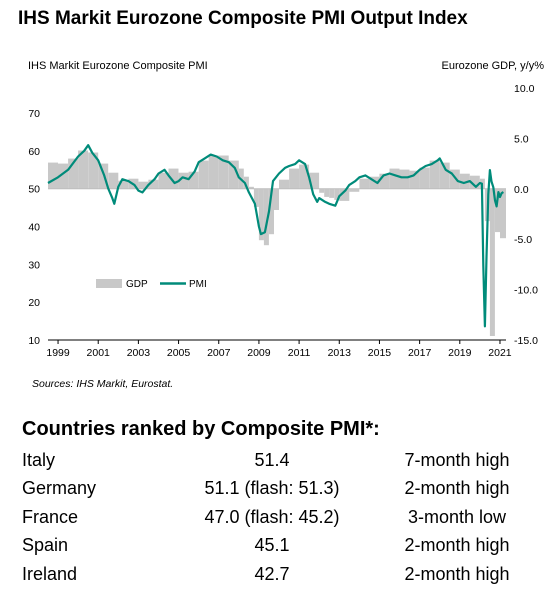 The image size is (554, 590). What do you see at coordinates (34, 114) in the screenshot?
I see `left-tick-label: 70` at bounding box center [34, 114].